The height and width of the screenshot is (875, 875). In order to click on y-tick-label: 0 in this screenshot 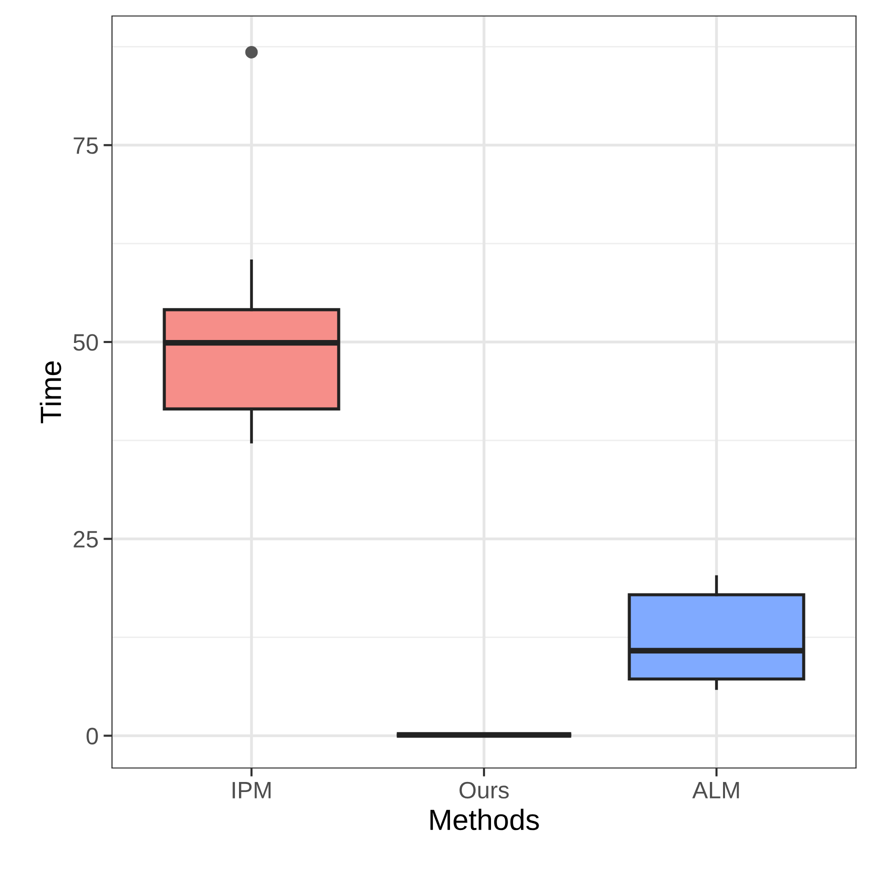, I will do `click(92, 736)`.